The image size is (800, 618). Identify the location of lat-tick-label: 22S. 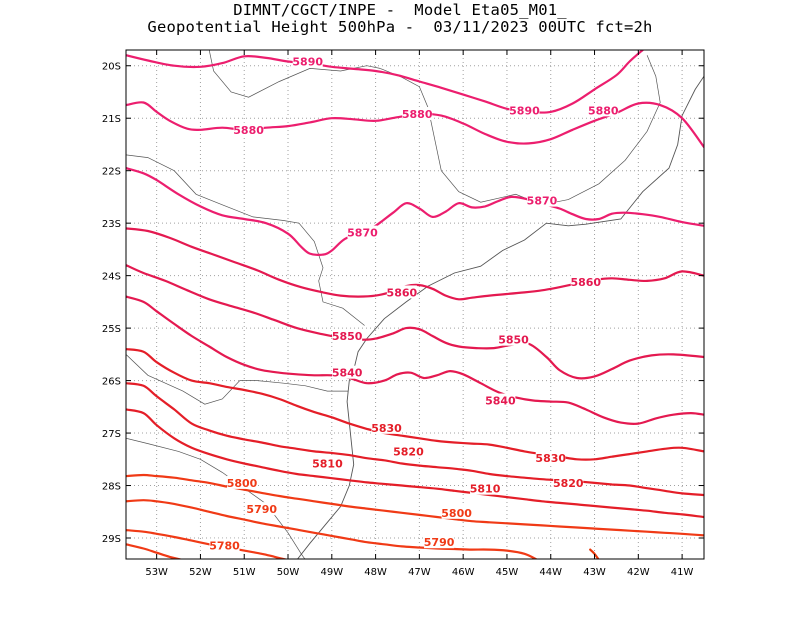
(111, 172).